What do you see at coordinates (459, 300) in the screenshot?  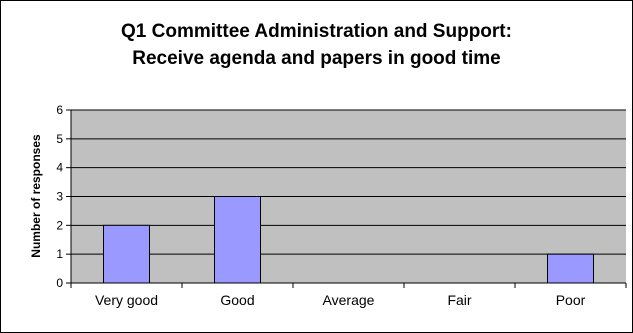 I see `x-tick-label-fair: Fair` at bounding box center [459, 300].